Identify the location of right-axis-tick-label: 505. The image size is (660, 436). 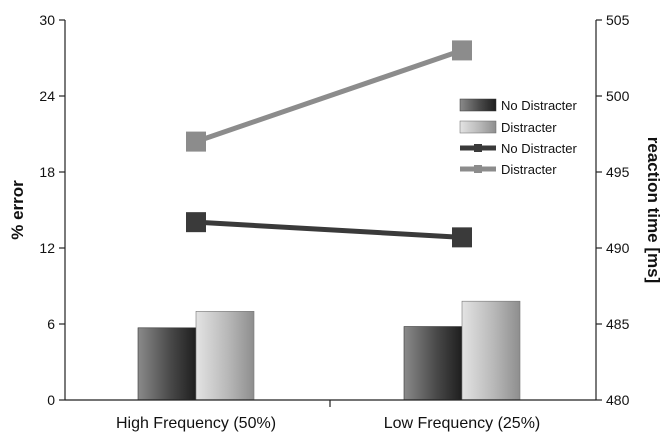
(618, 20).